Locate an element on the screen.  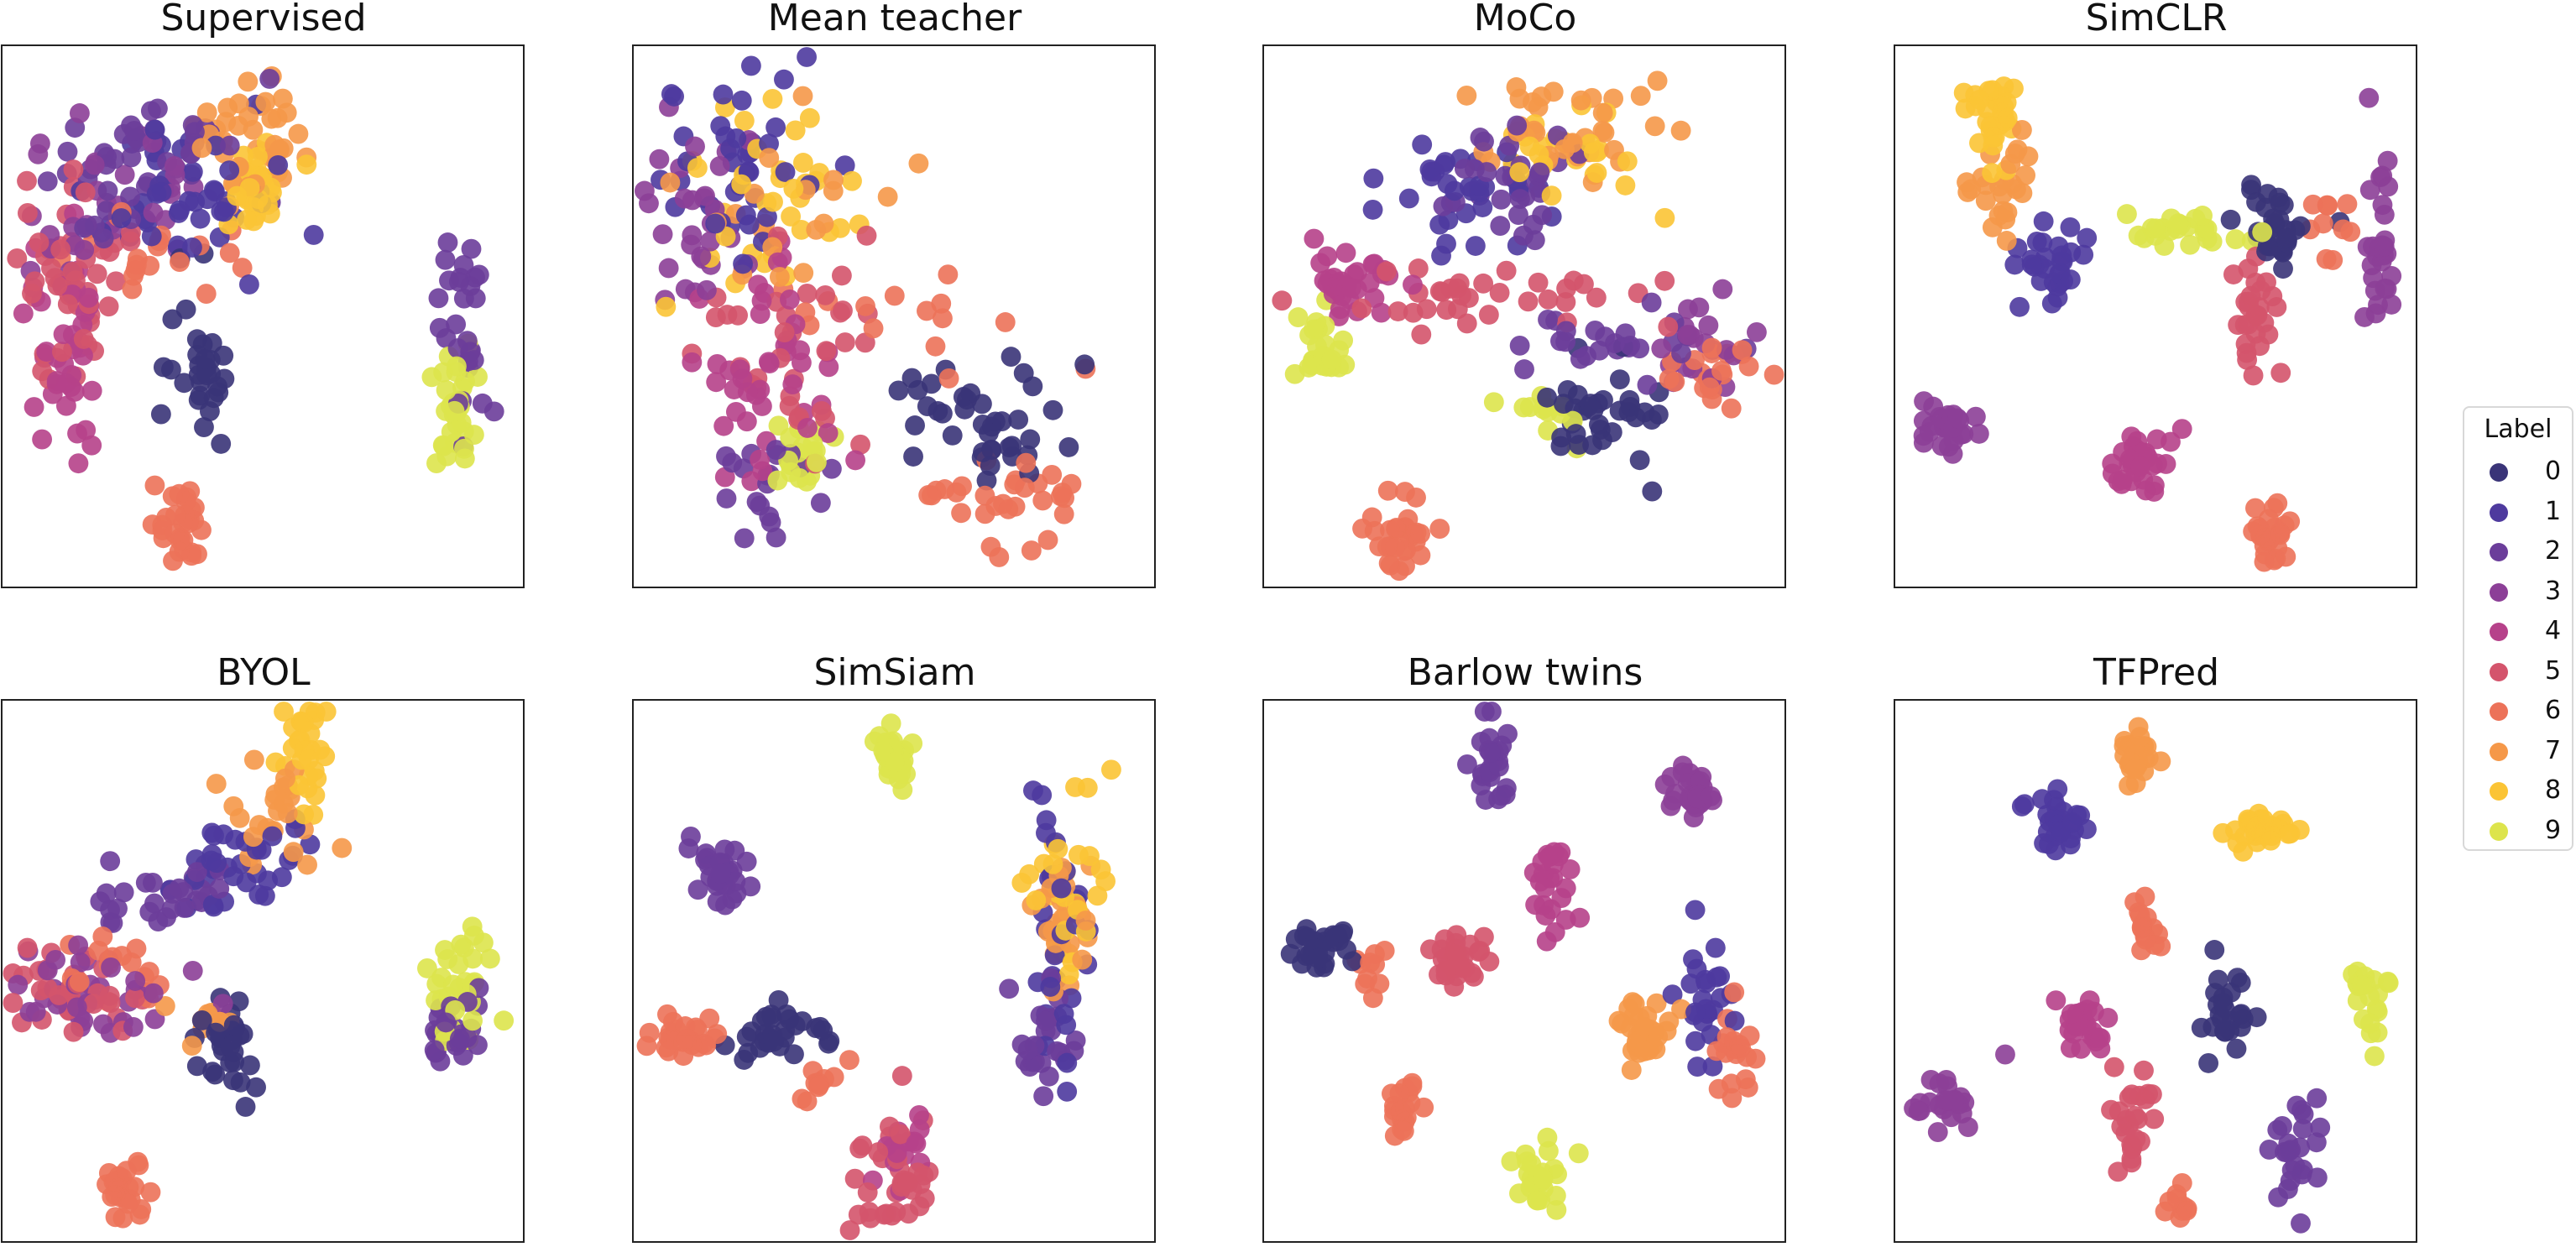
legend-title: Label is located at coordinates (2518, 429).